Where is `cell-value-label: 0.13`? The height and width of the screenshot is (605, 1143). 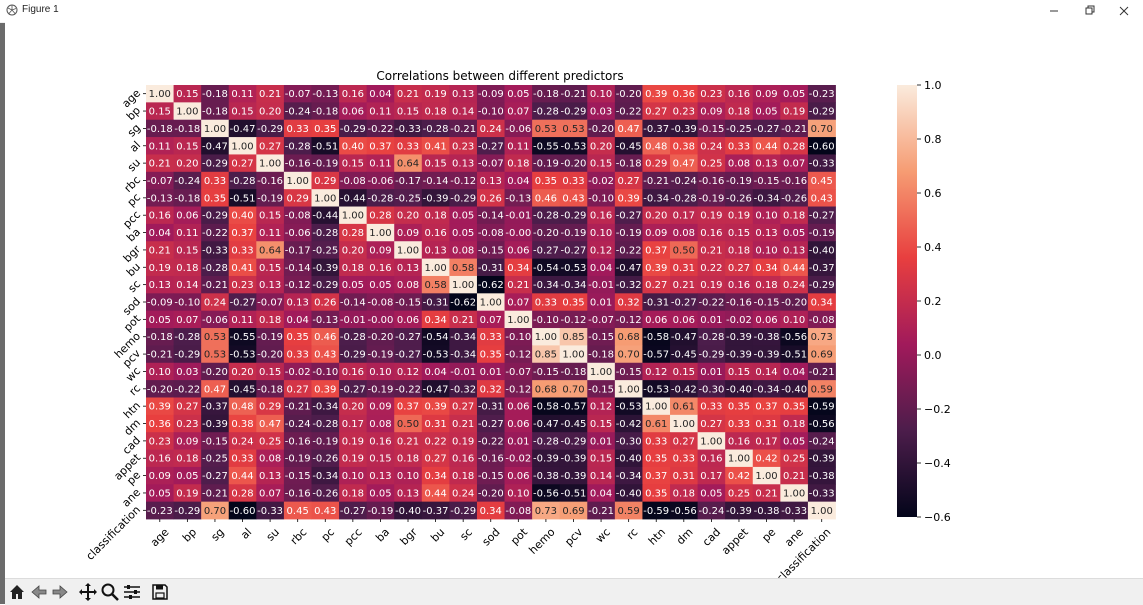 cell-value-label: 0.13 is located at coordinates (766, 164).